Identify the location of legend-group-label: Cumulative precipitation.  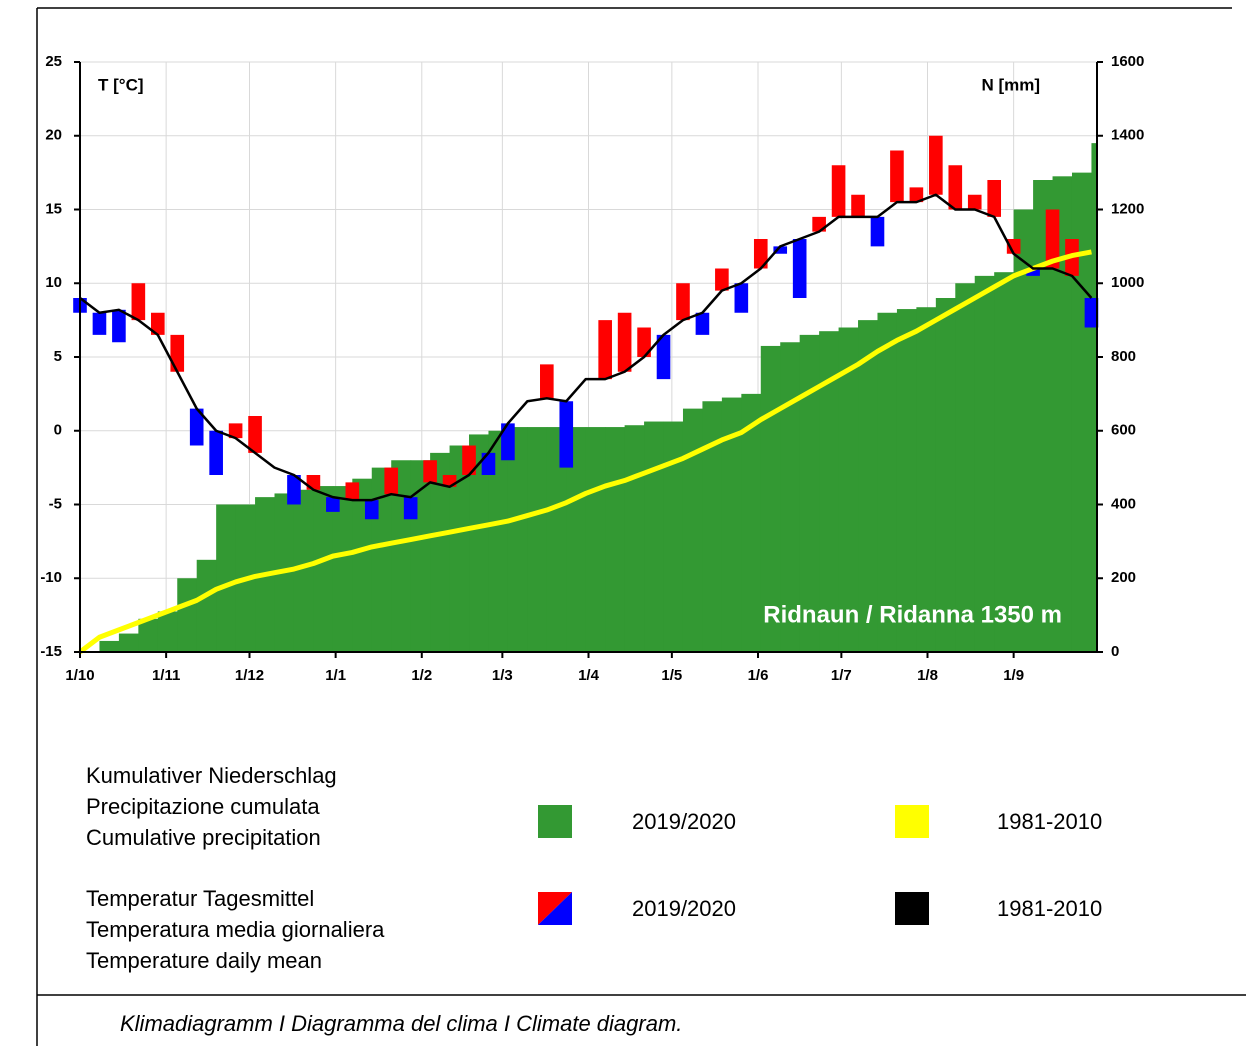
(203, 837).